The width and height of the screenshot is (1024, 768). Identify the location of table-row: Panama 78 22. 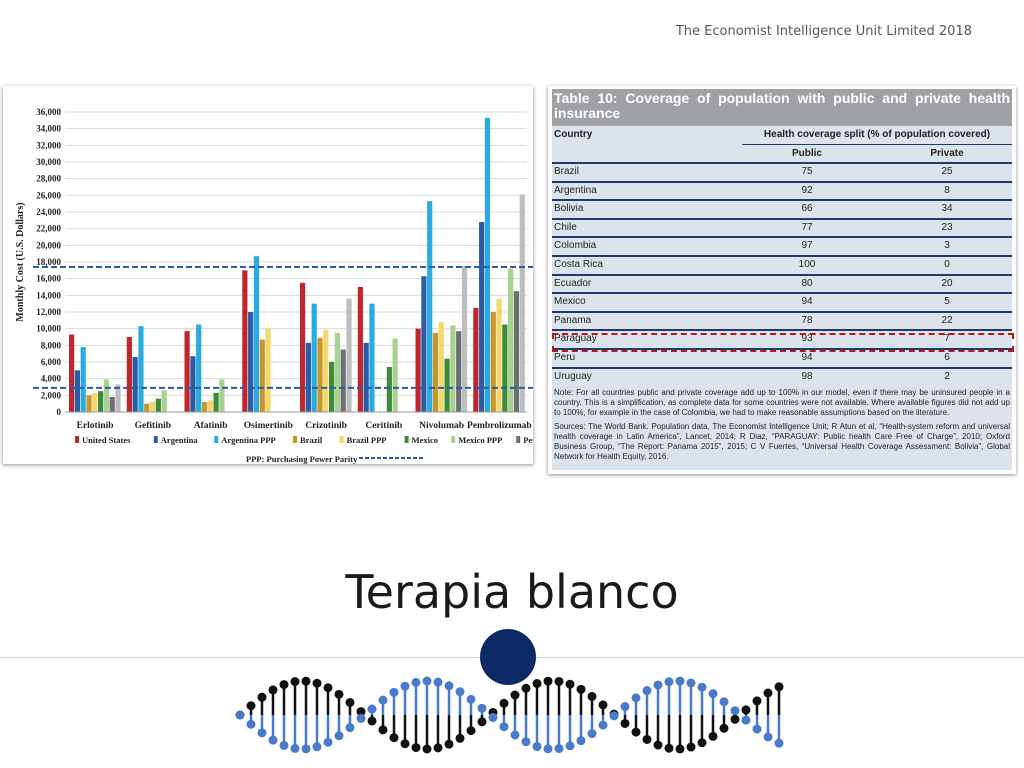
(782, 319).